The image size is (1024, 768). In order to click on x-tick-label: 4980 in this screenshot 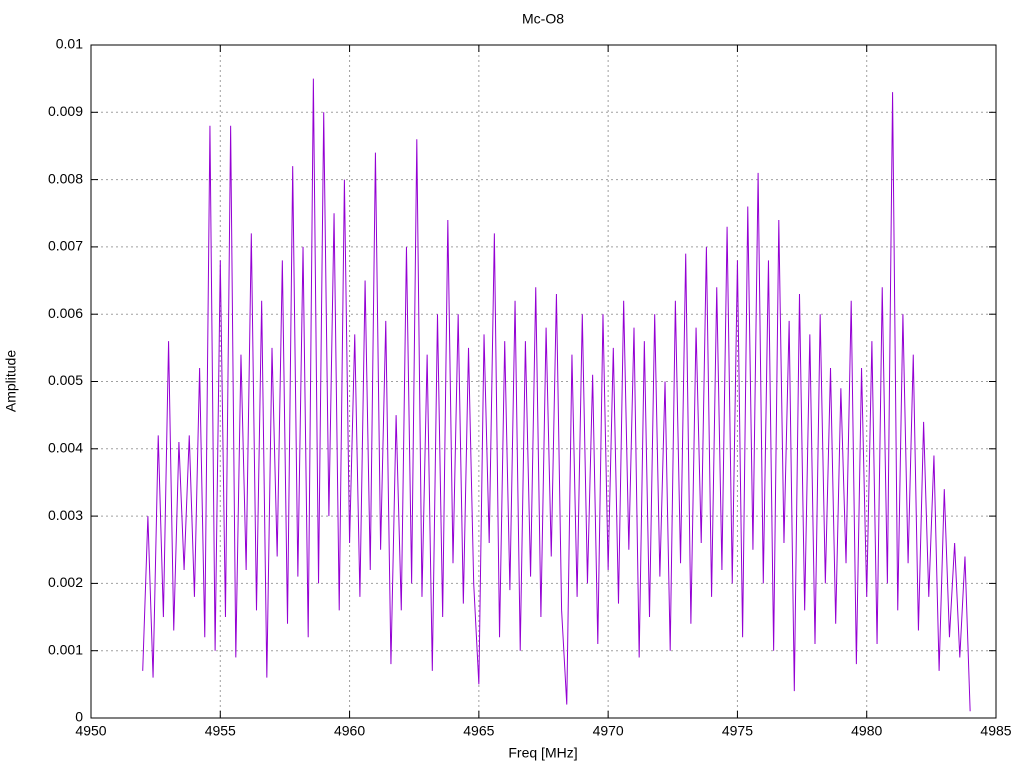, I will do `click(866, 731)`.